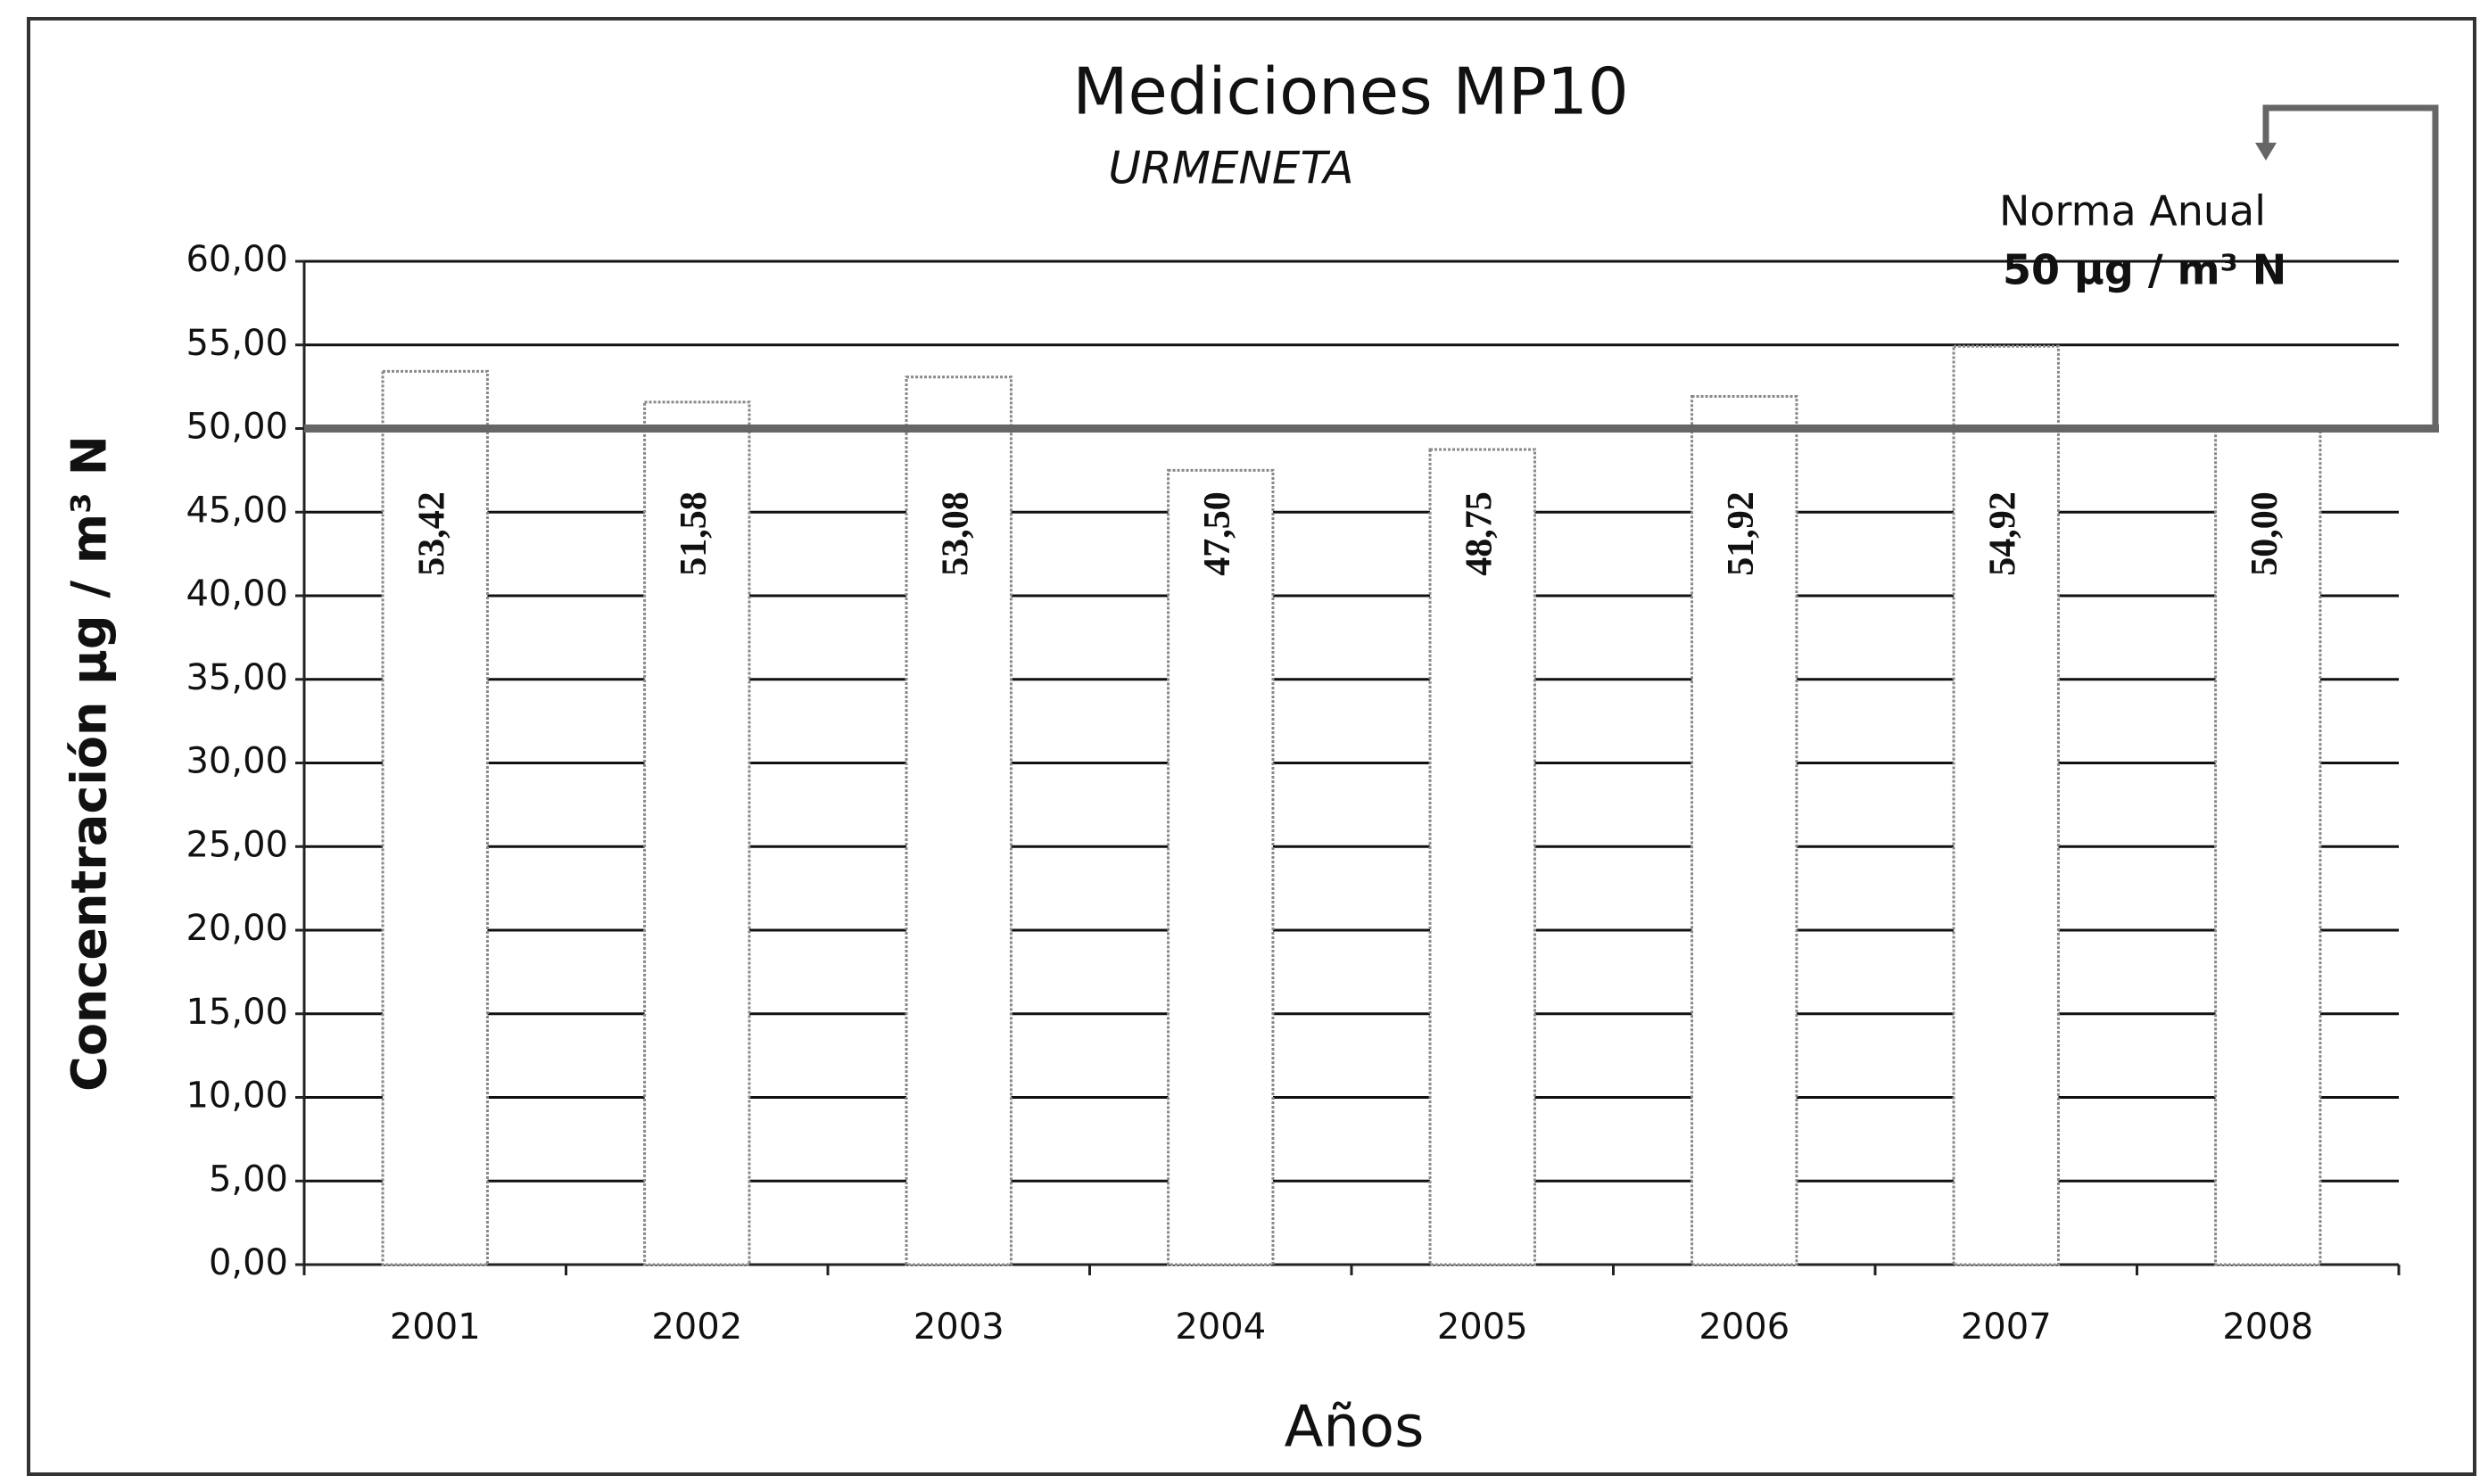  What do you see at coordinates (249, 1262) in the screenshot?
I see `y-tick-label: 0,00` at bounding box center [249, 1262].